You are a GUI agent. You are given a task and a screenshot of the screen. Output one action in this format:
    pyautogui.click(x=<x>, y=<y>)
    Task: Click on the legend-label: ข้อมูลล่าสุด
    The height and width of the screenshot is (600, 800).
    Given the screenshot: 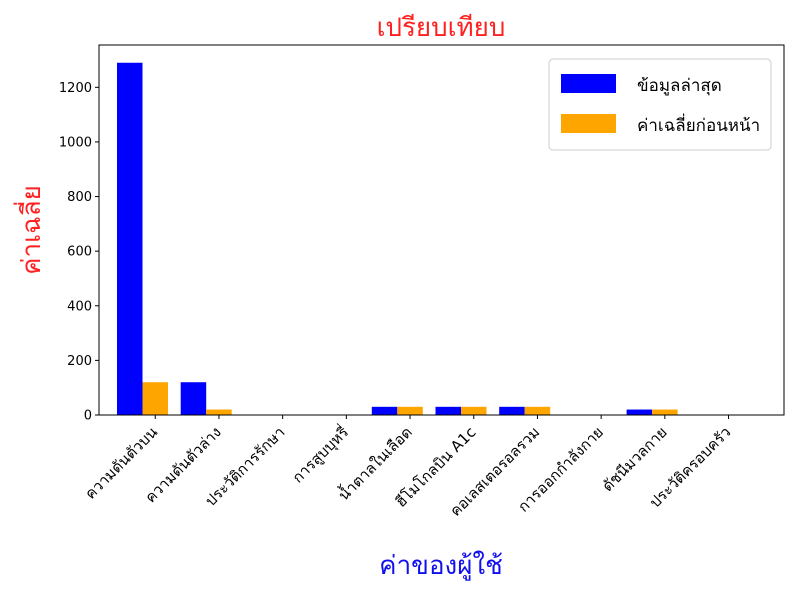 What is the action you would take?
    pyautogui.click(x=679, y=86)
    